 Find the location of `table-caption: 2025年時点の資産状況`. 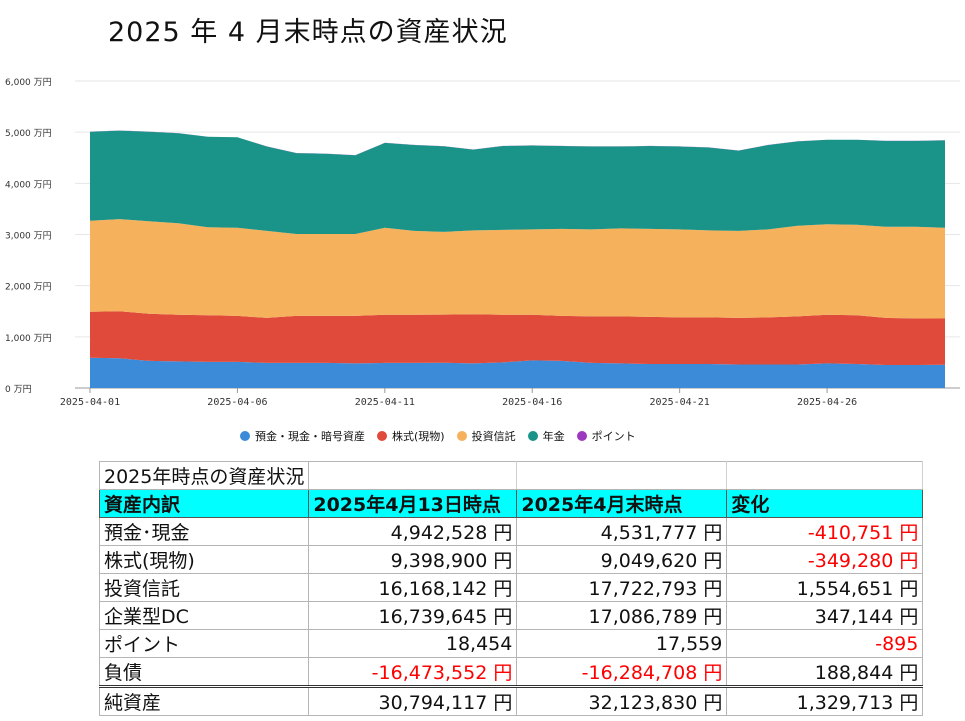

table-caption: 2025年時点の資産状況 is located at coordinates (203, 475).